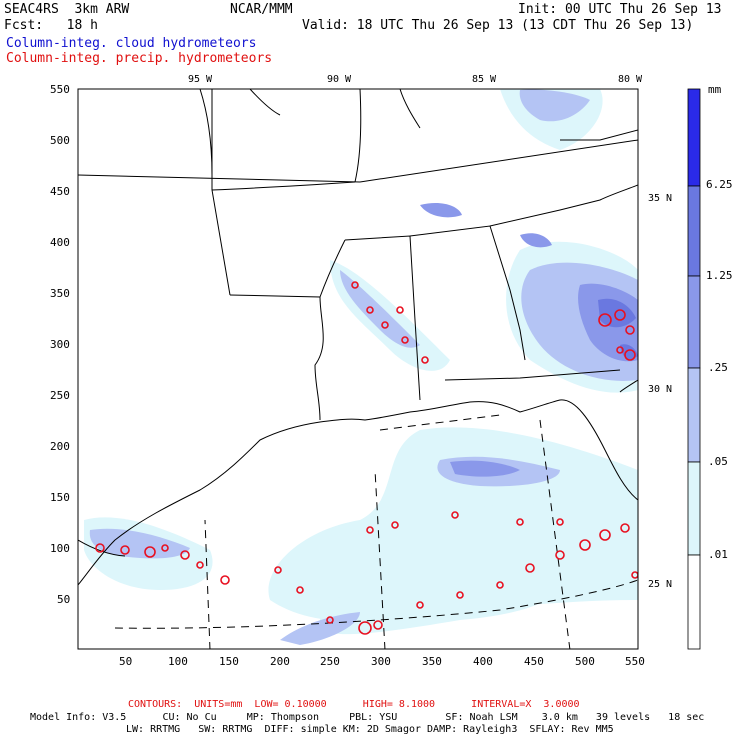  Describe the element at coordinates (126, 661) in the screenshot. I see `x-tick-50: 50` at that location.